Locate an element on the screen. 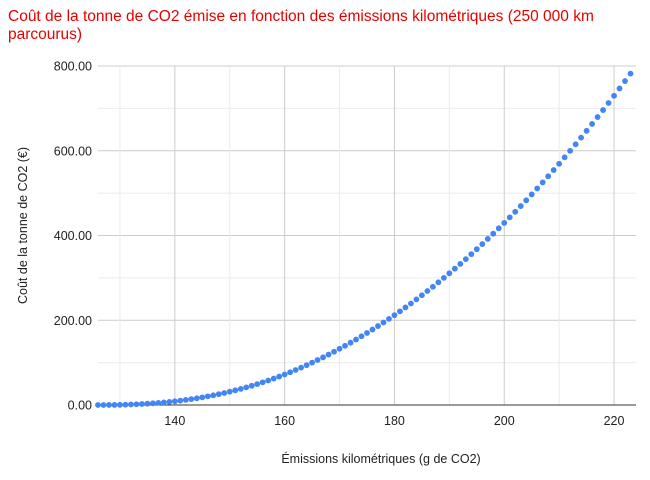  x-tick-label: 160 is located at coordinates (284, 421).